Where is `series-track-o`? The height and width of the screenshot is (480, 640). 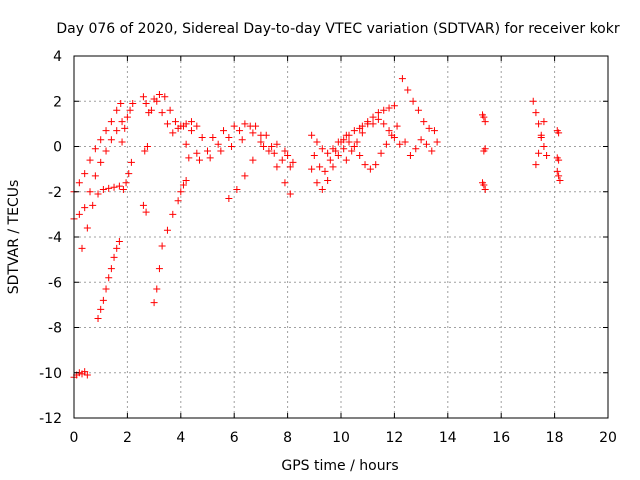
series-track-o is located at coordinates (241, 147).